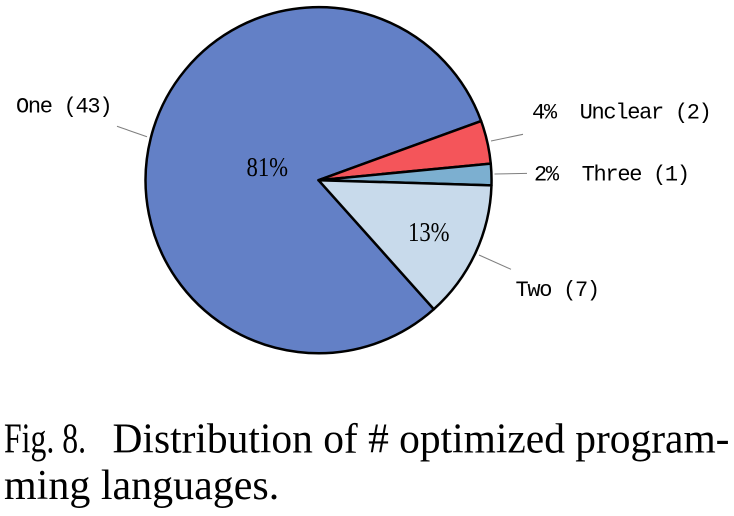 The width and height of the screenshot is (734, 516). I want to click on svg-text: 81%, so click(268, 167).